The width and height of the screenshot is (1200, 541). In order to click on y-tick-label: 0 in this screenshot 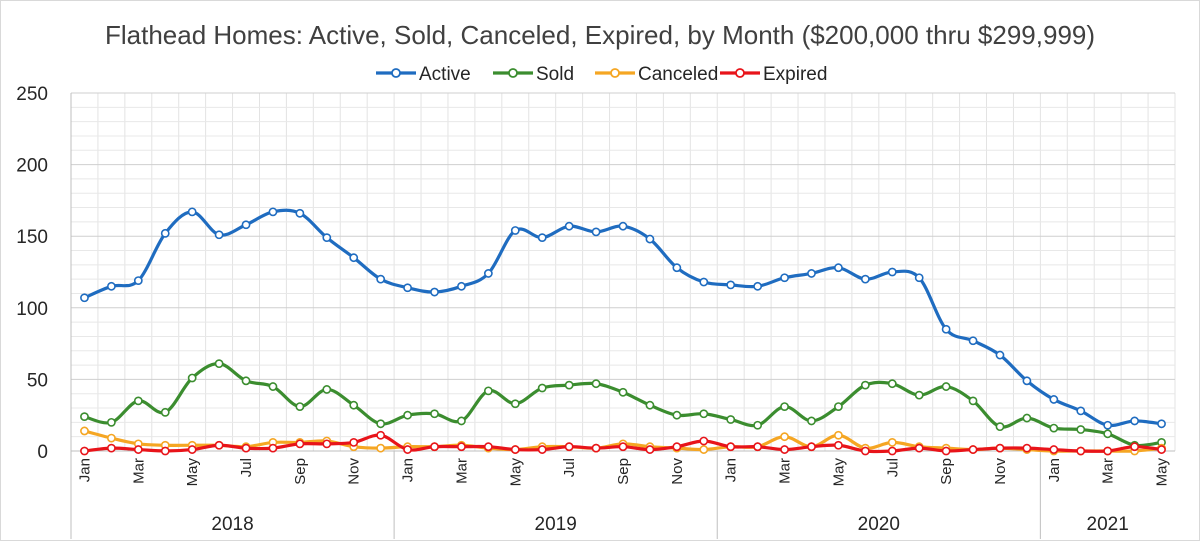, I will do `click(42, 452)`.